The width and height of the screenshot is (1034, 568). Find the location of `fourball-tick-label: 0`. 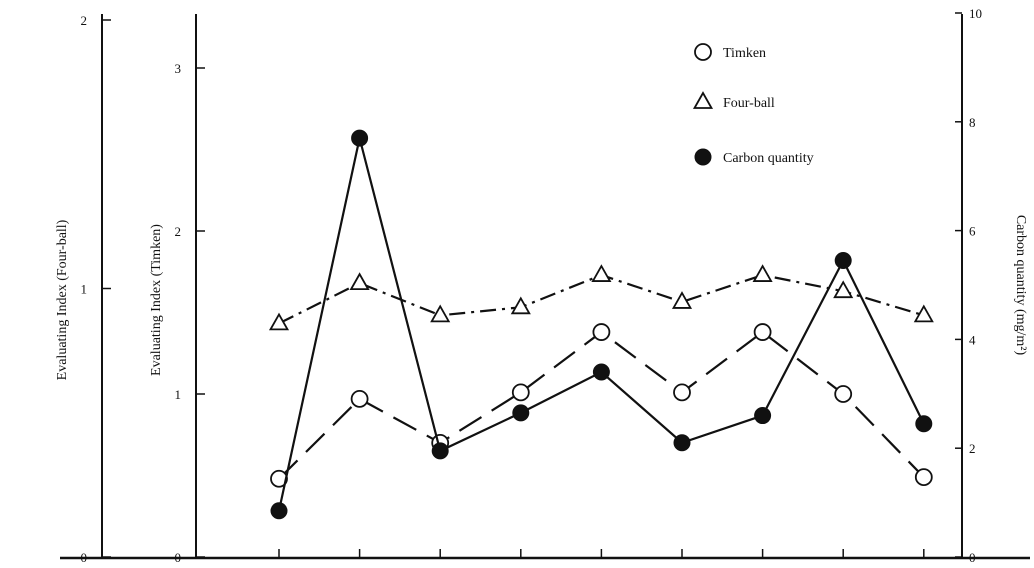

fourball-tick-label: 0 is located at coordinates (84, 557).